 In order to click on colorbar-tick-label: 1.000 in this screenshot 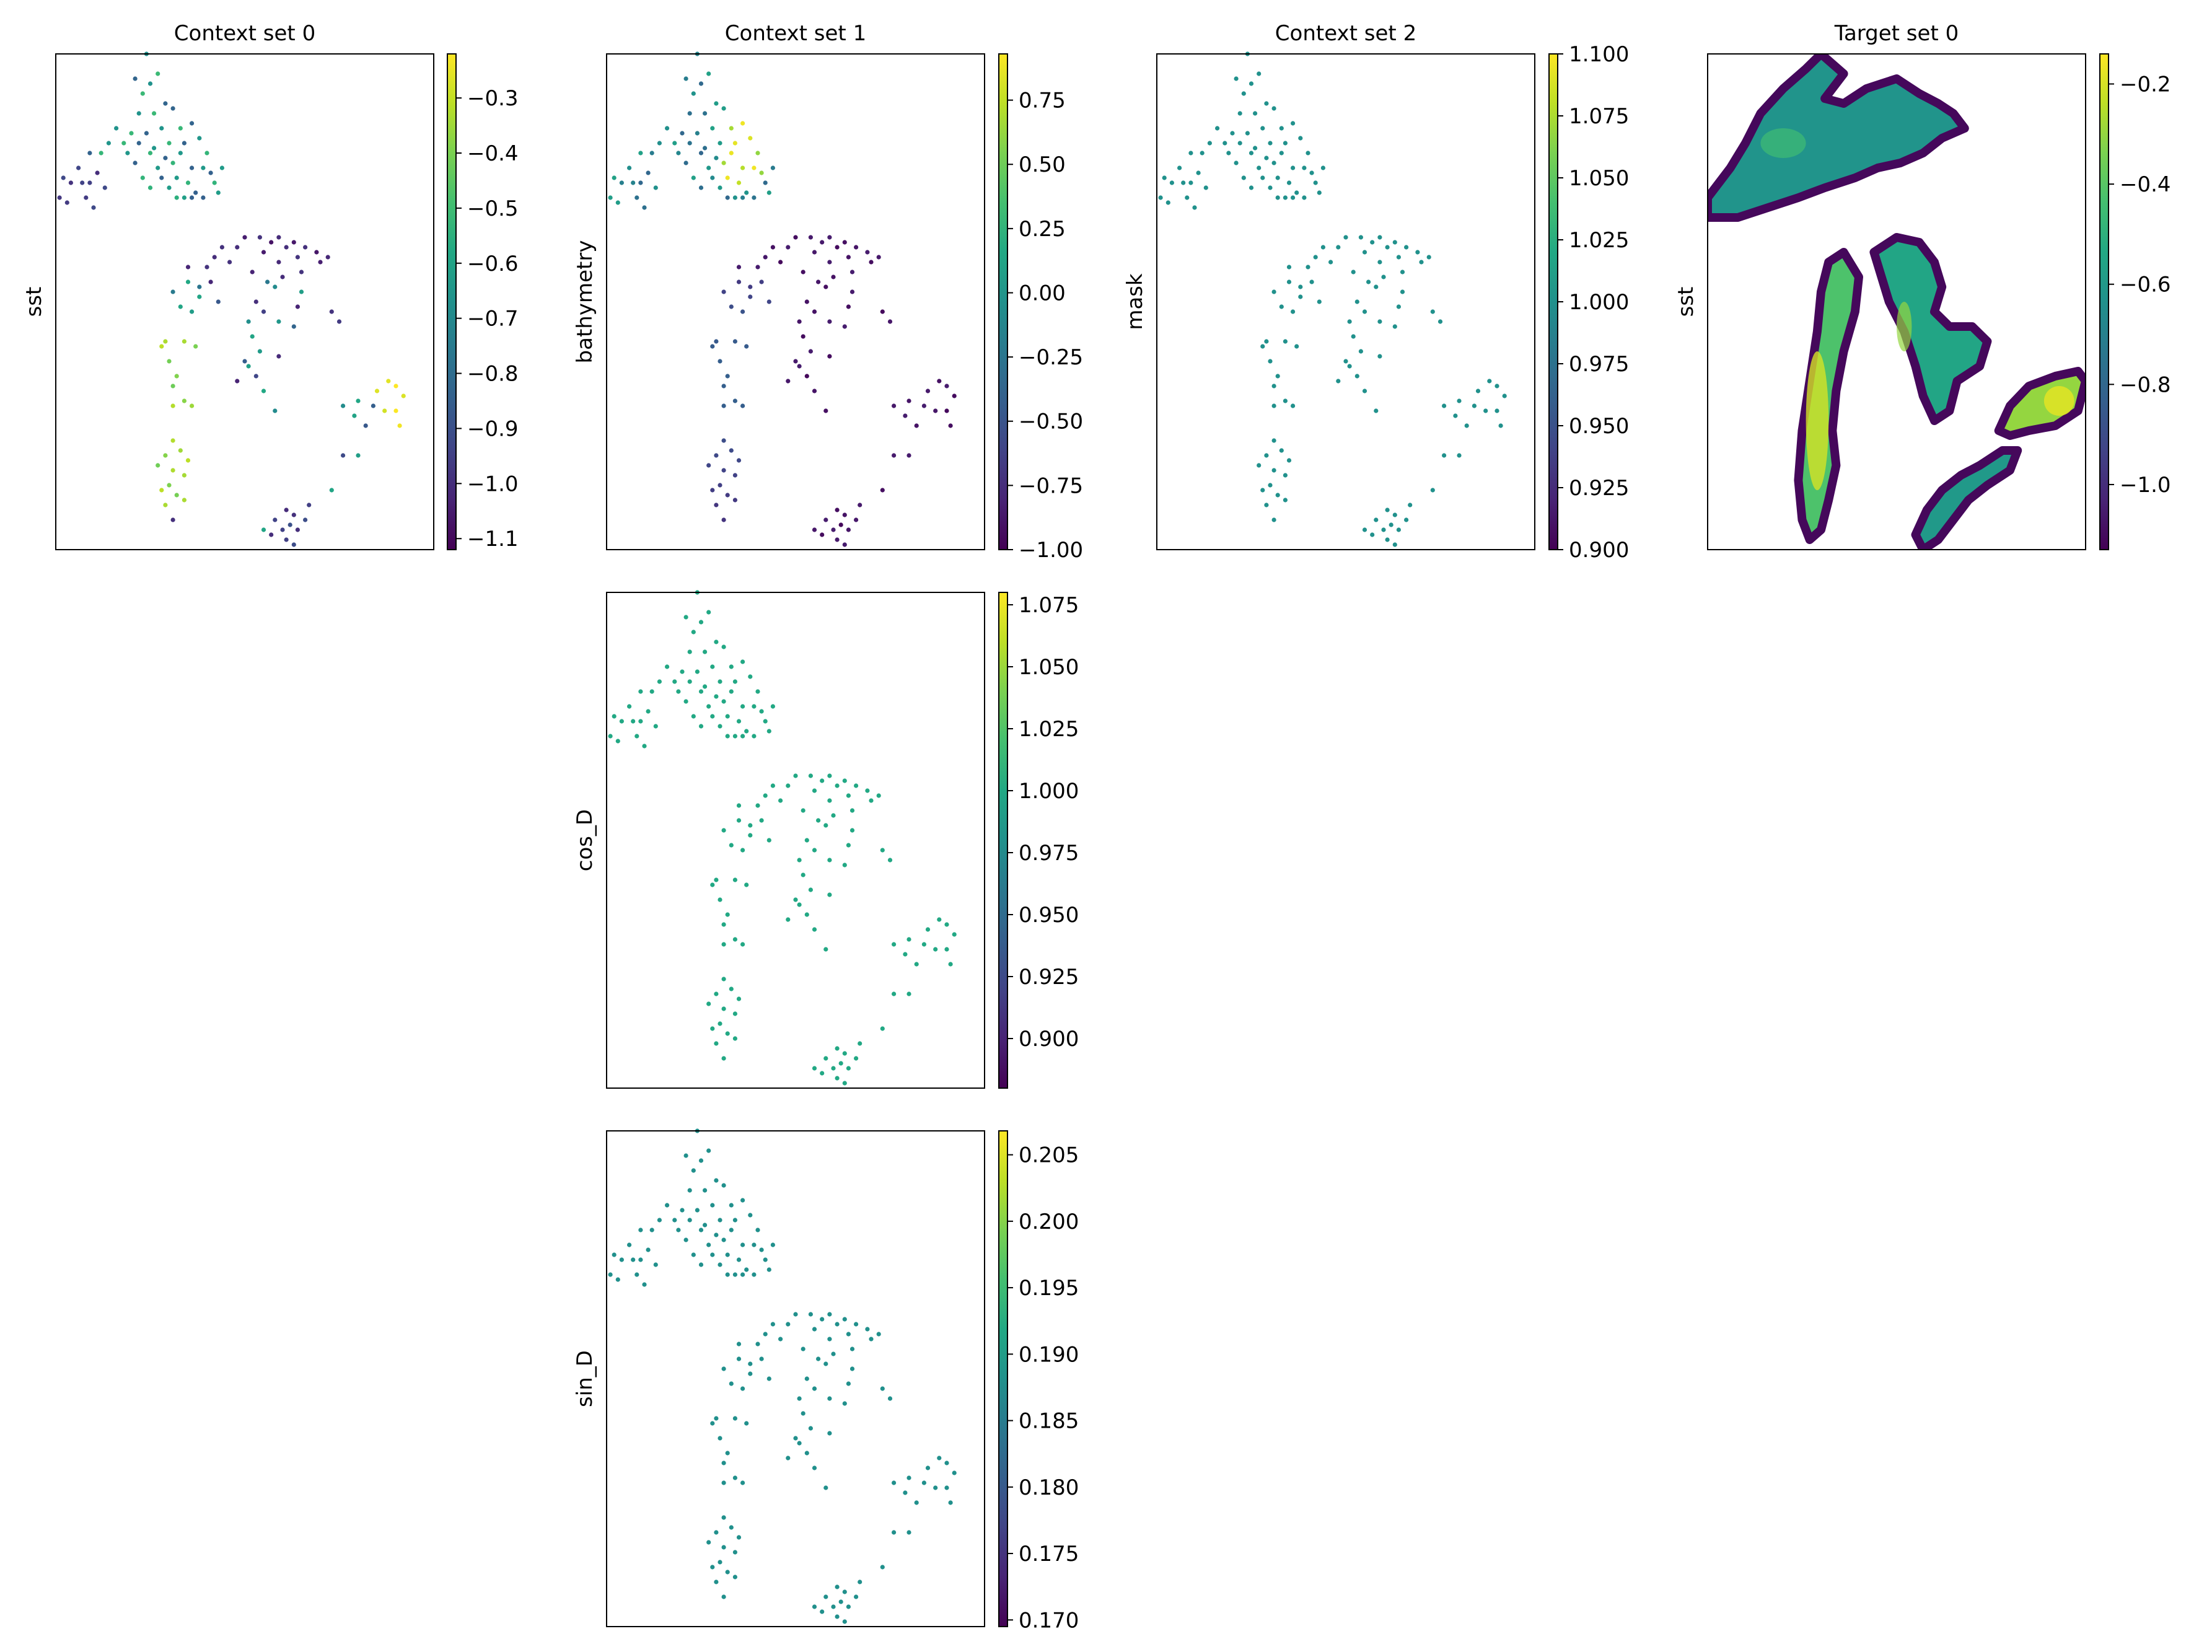, I will do `click(1599, 302)`.